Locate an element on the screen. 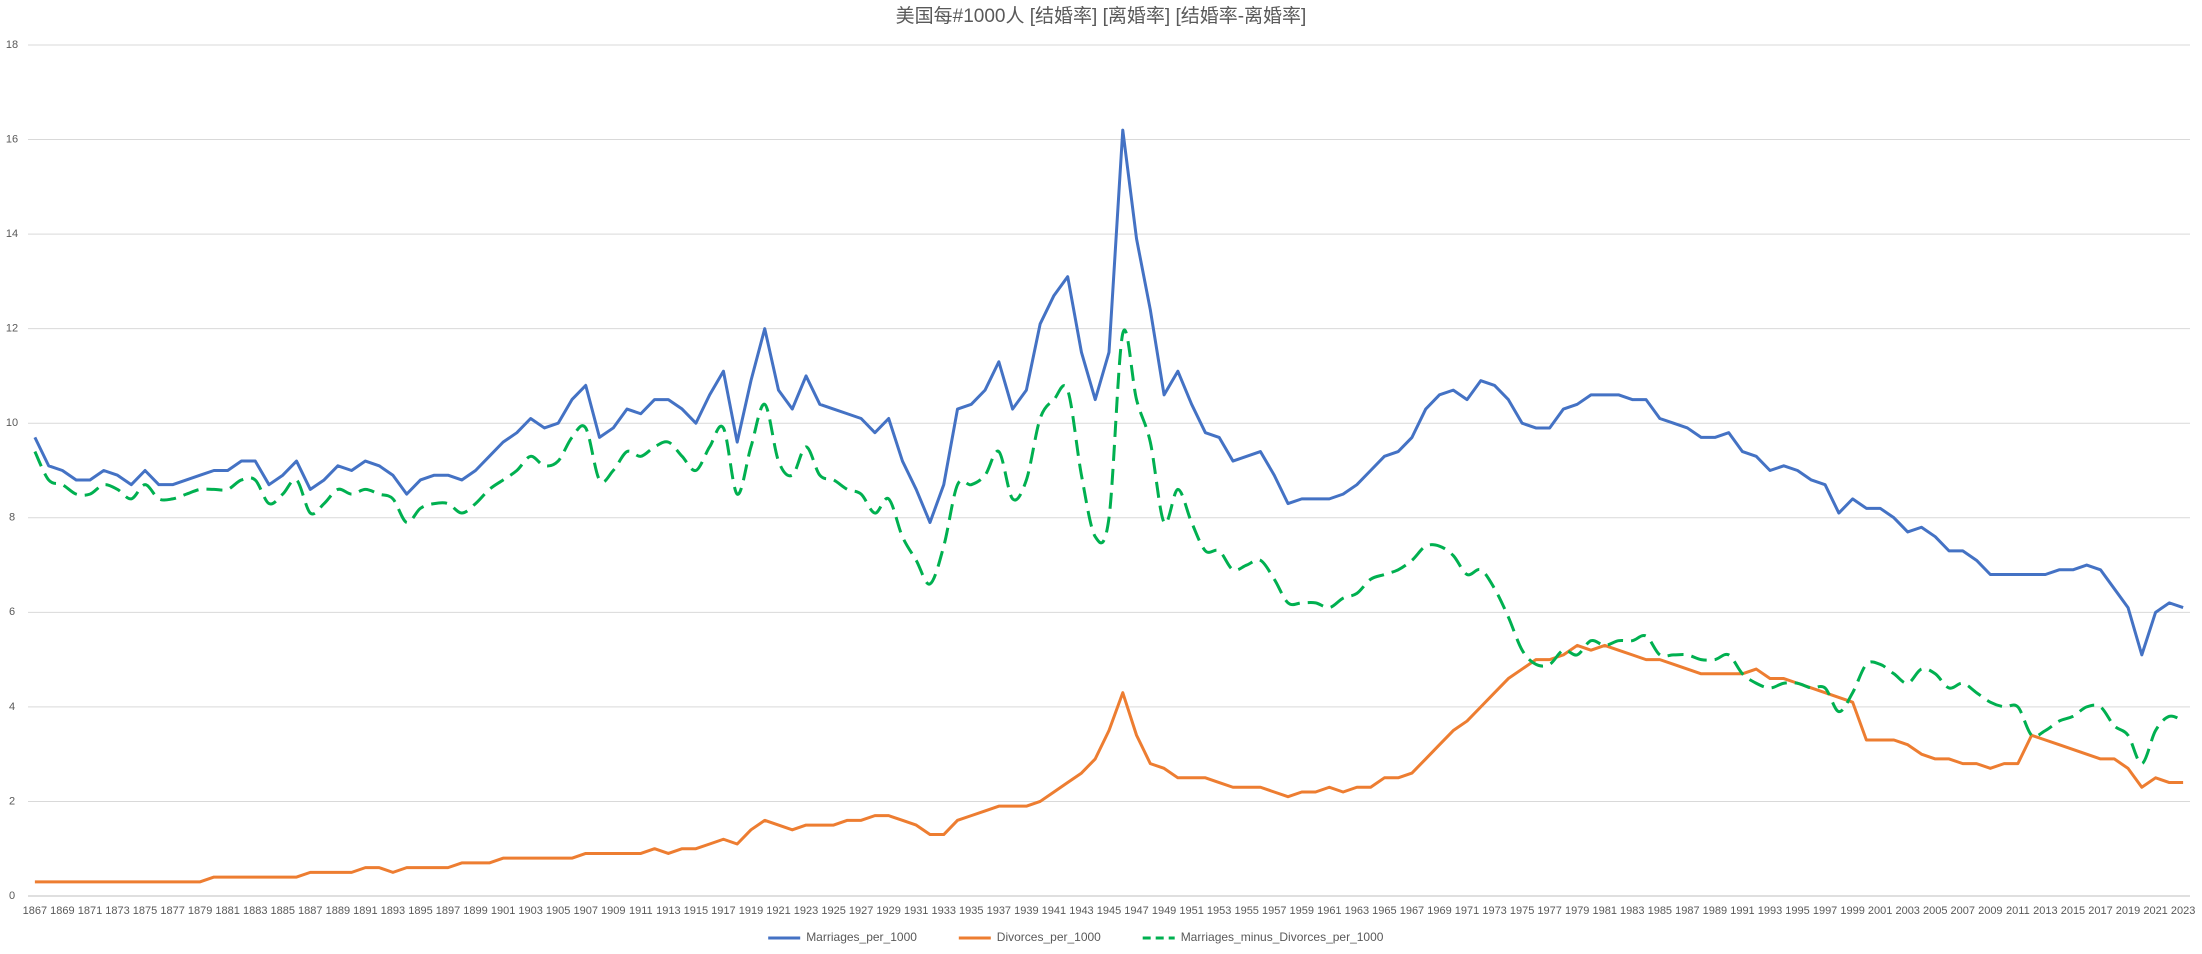 This screenshot has width=2202, height=954. x-tick-label: 1997 is located at coordinates (1825, 911).